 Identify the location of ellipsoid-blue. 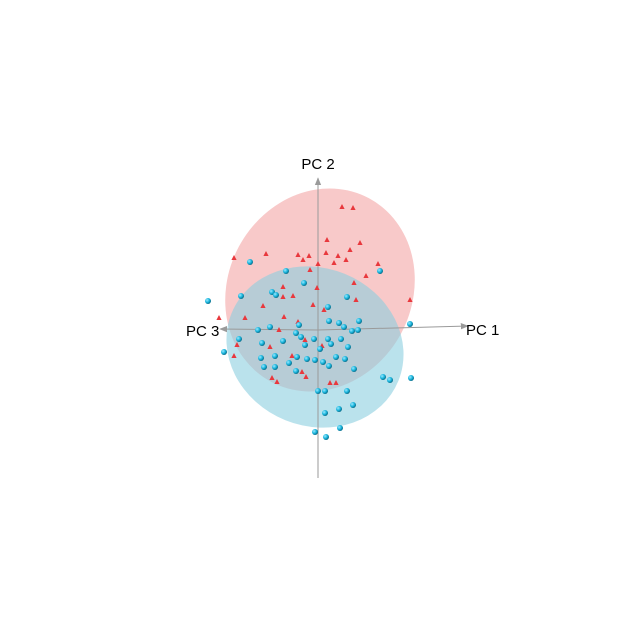
(315, 347).